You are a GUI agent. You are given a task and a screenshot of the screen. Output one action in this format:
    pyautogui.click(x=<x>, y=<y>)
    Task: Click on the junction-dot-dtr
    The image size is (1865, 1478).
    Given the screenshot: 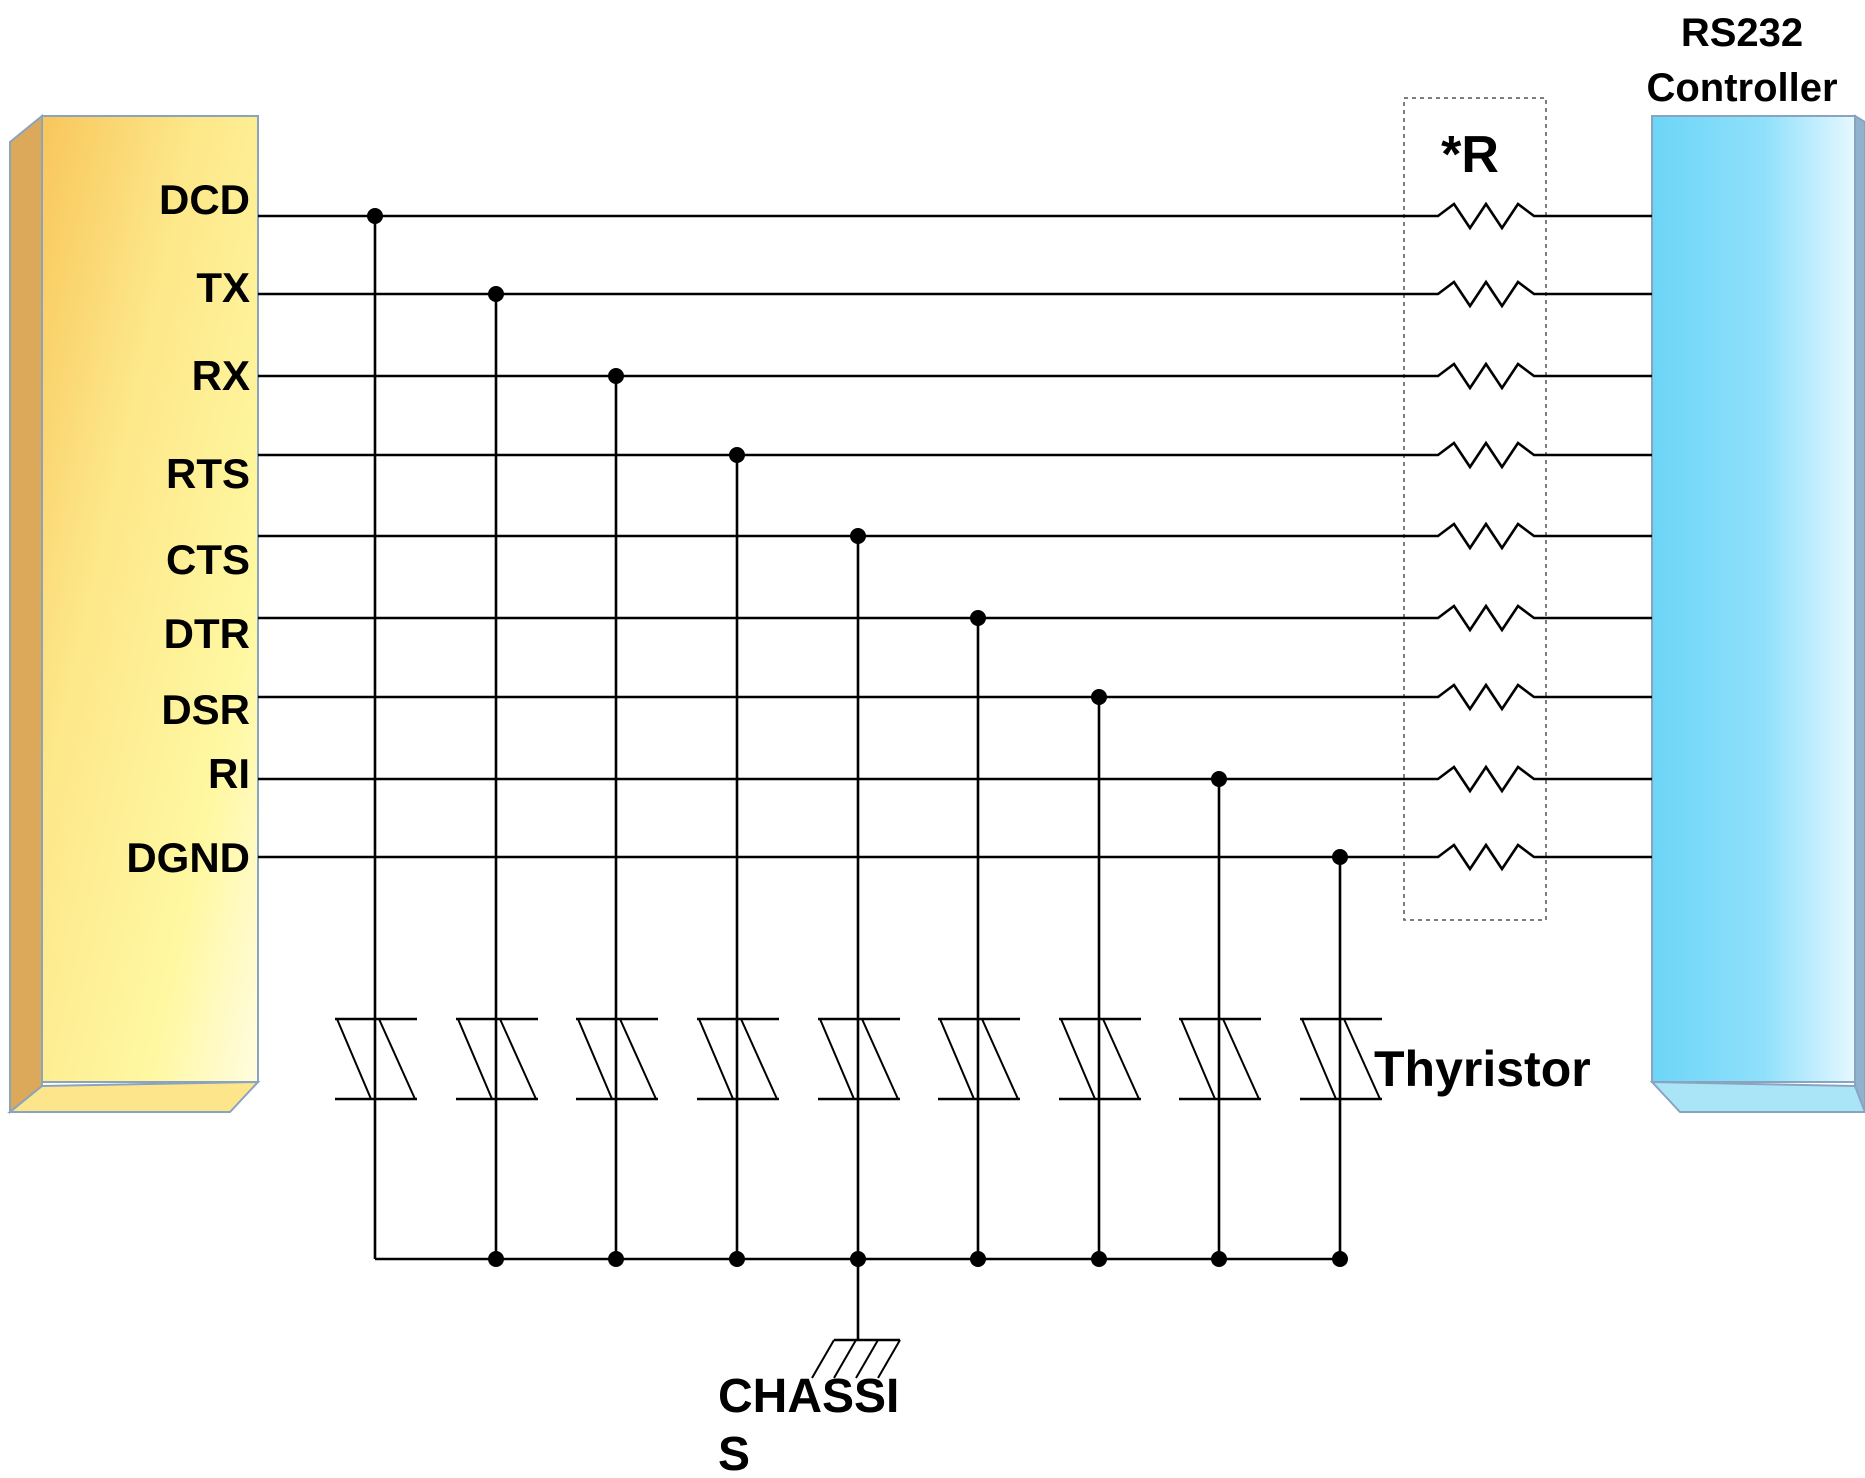 What is the action you would take?
    pyautogui.click(x=978, y=618)
    